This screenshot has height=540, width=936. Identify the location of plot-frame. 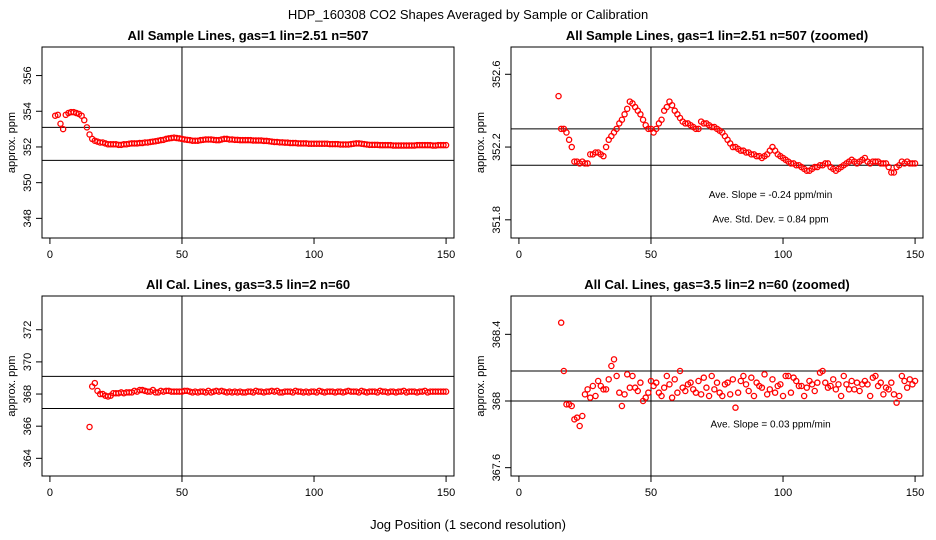
(717, 386).